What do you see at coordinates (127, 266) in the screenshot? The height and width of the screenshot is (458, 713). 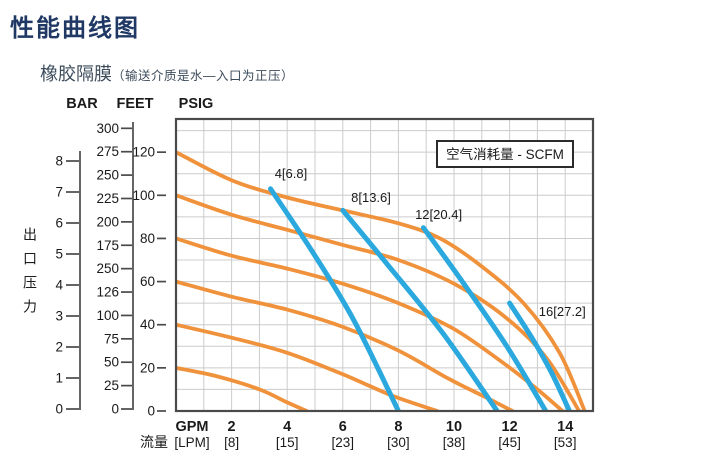 I see `feet-axis` at bounding box center [127, 266].